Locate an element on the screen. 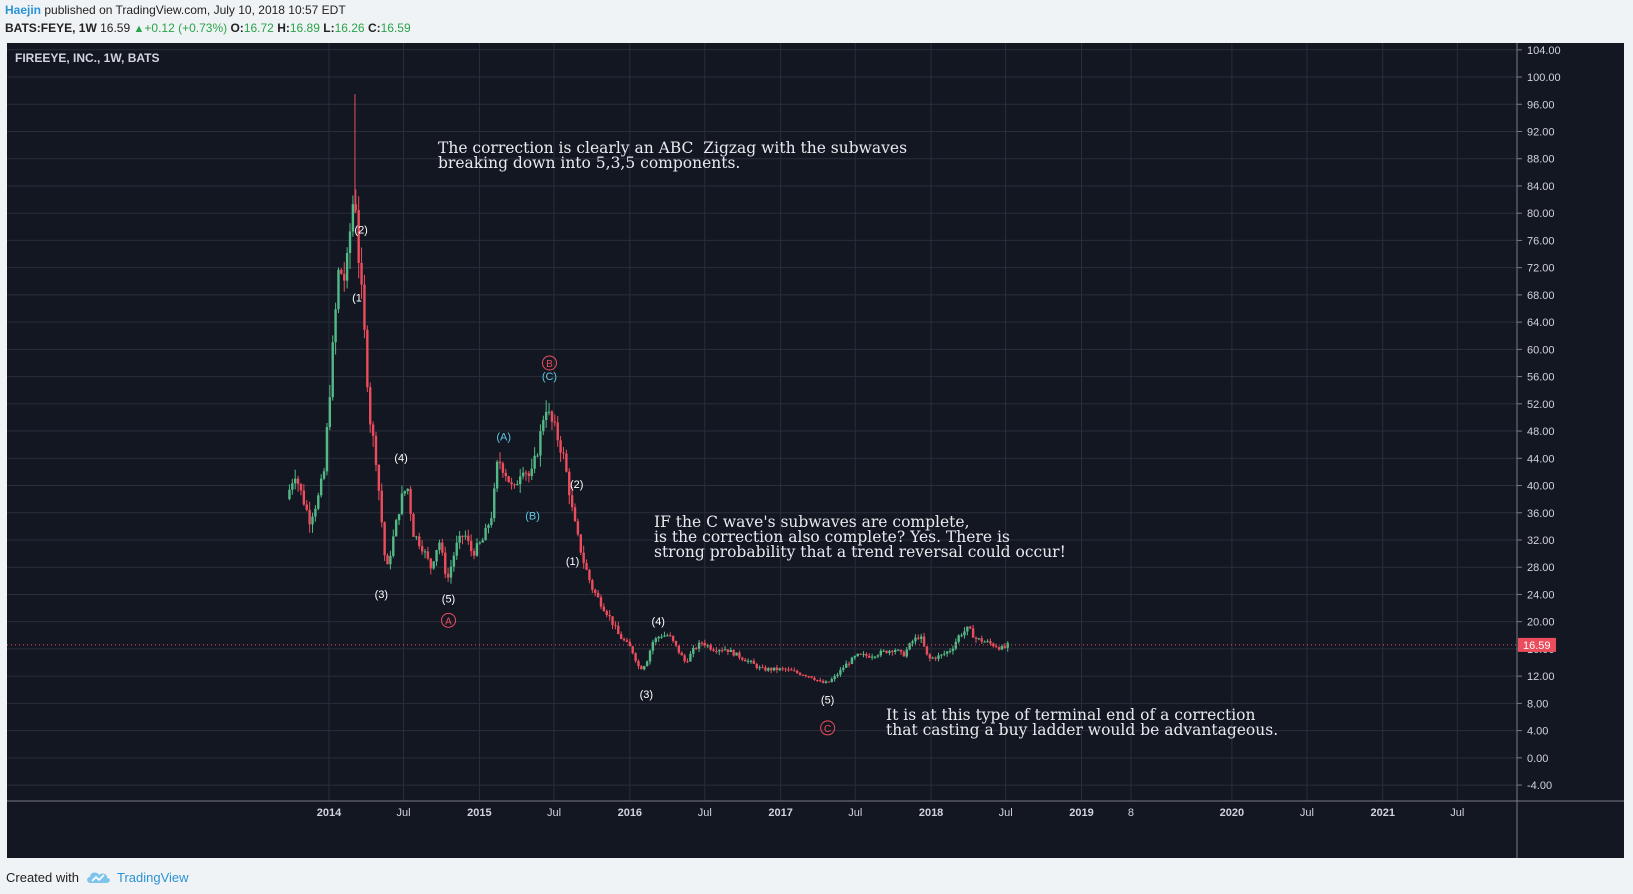  tradingview-link: TradingView is located at coordinates (152, 877).